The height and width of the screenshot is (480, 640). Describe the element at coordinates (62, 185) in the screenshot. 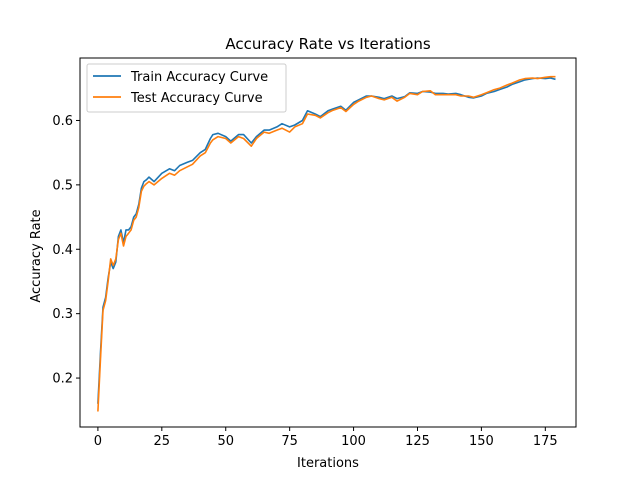

I see `y-tick-label: 0.5` at that location.